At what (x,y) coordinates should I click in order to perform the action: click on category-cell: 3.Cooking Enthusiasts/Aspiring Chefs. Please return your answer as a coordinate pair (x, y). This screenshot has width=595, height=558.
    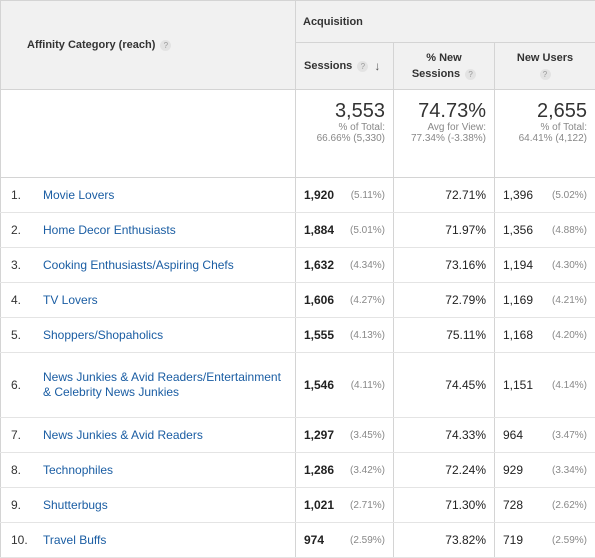
    Looking at the image, I should click on (148, 265).